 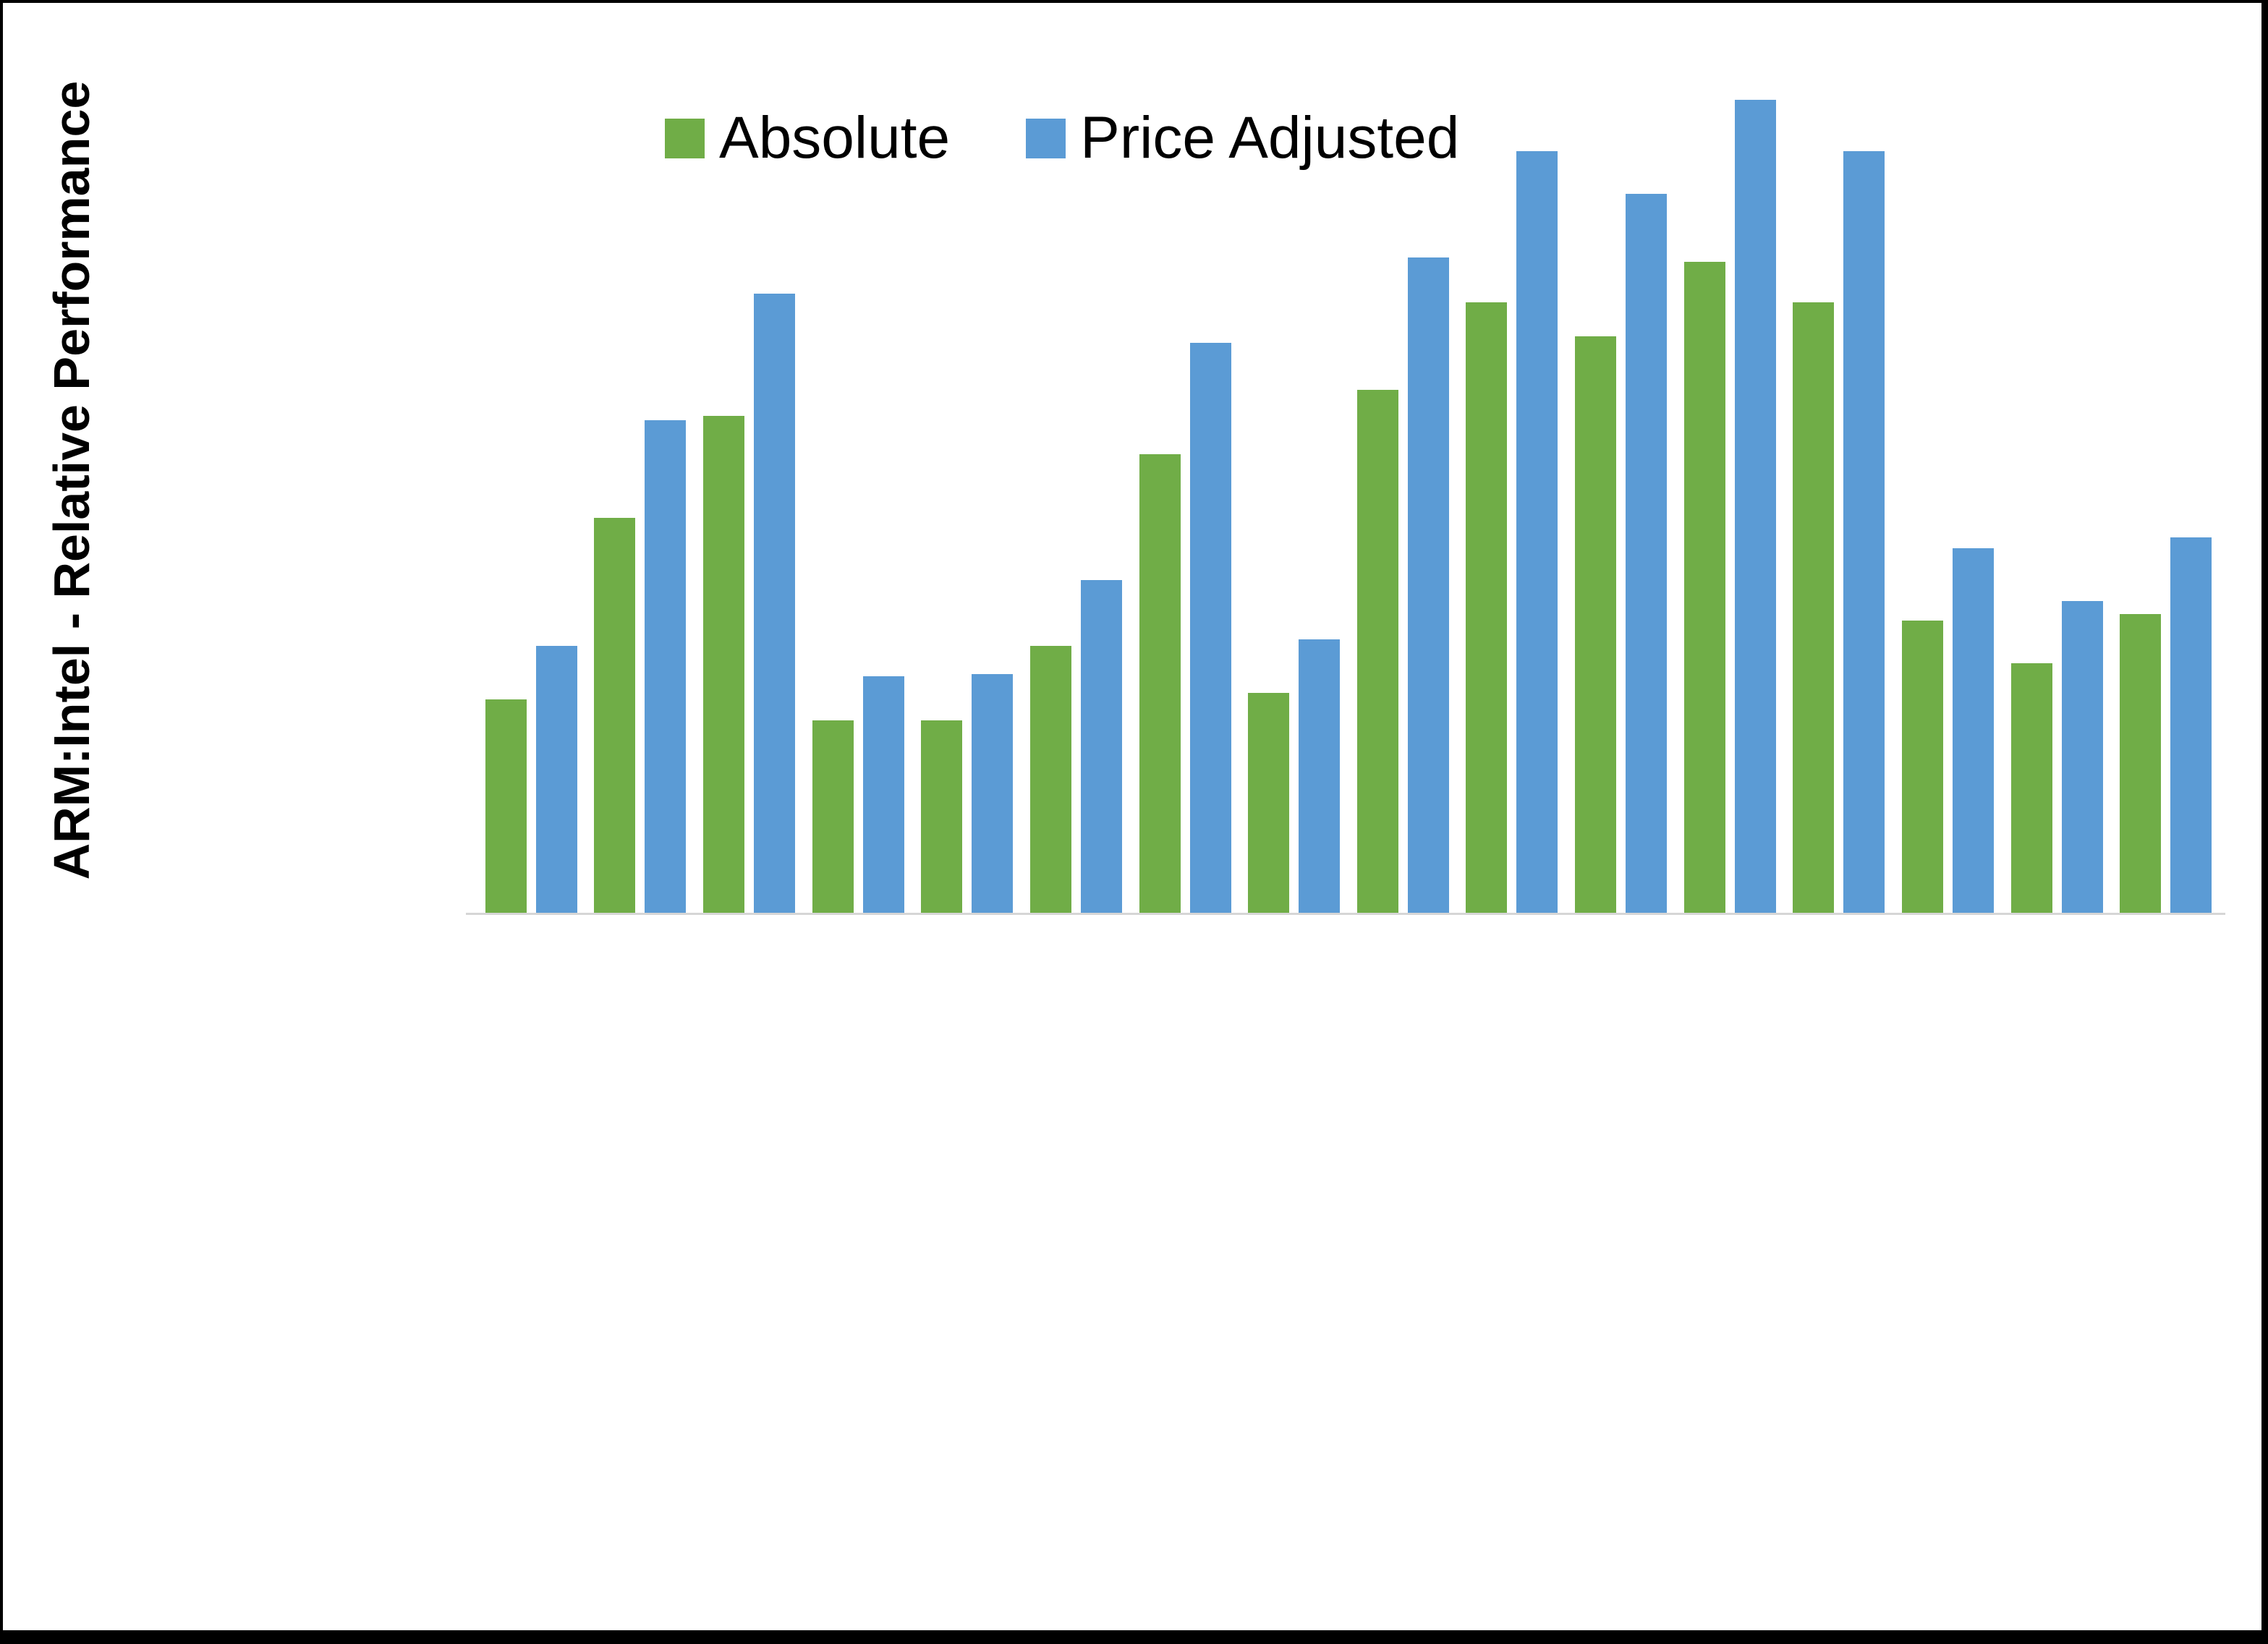 I want to click on bar-absolute-gzip-best-compression, so click(x=942, y=816).